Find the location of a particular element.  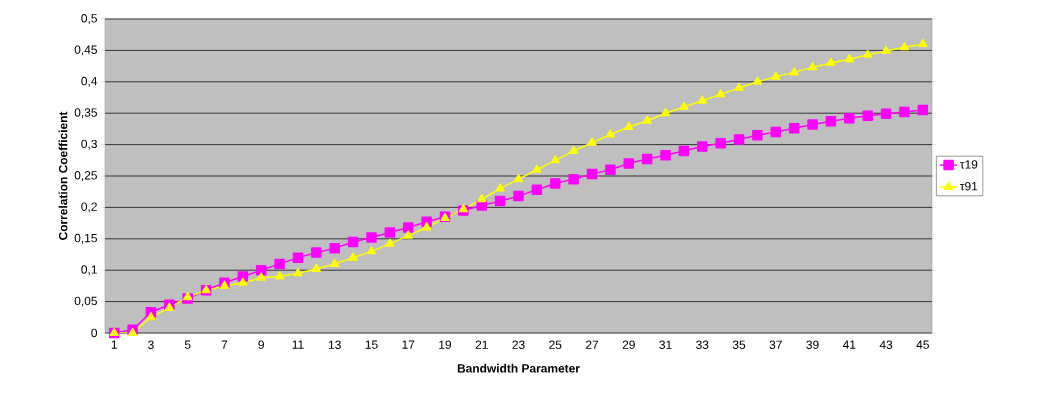

x-tick-label: 7 is located at coordinates (224, 344).